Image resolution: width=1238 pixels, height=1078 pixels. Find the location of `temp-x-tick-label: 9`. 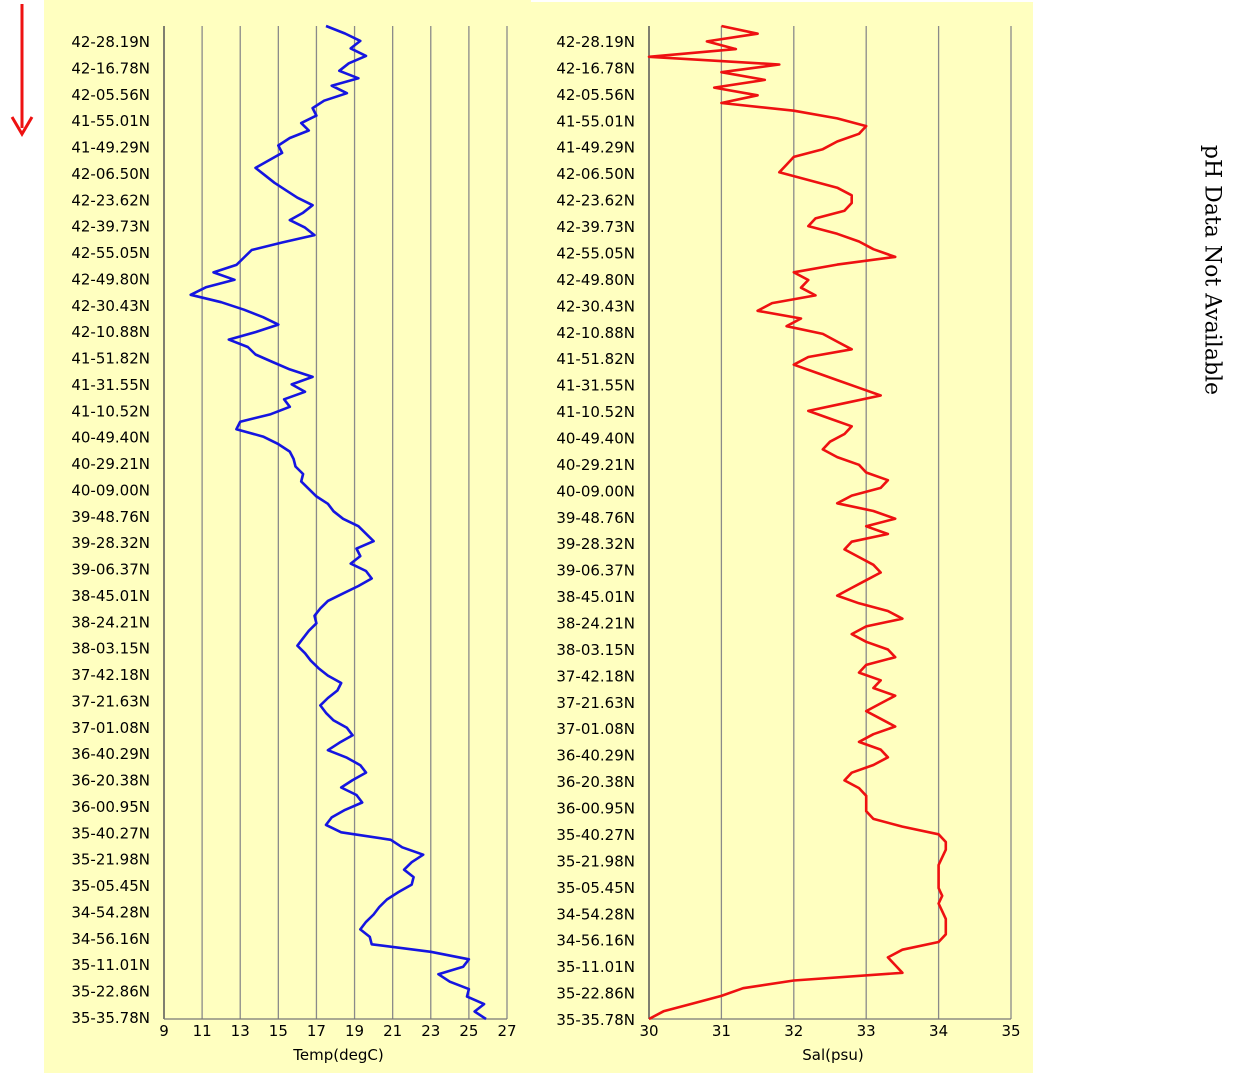

temp-x-tick-label: 9 is located at coordinates (164, 1031).